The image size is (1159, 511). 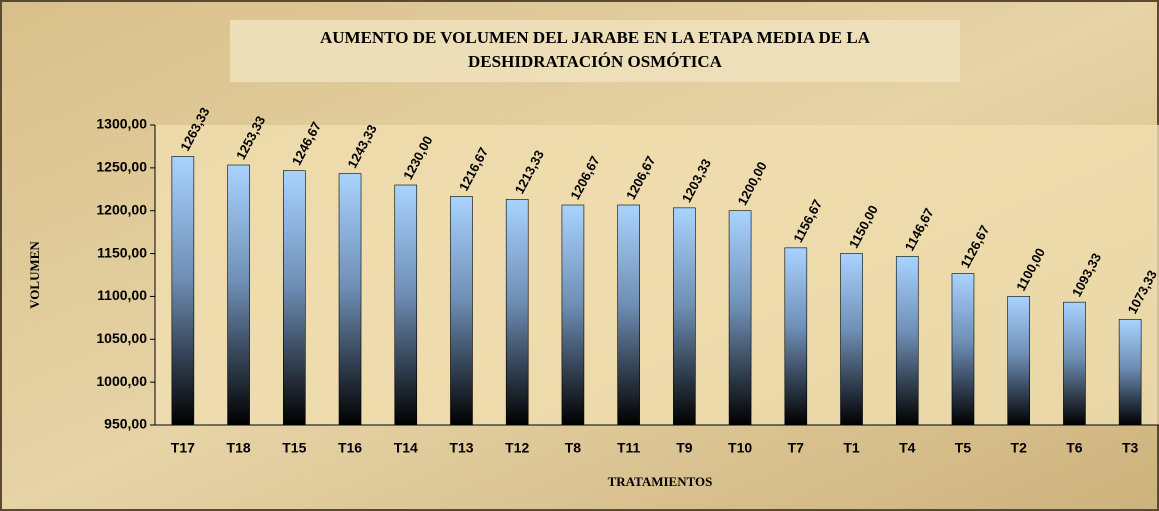 What do you see at coordinates (573, 448) in the screenshot?
I see `x-tick-label: T8` at bounding box center [573, 448].